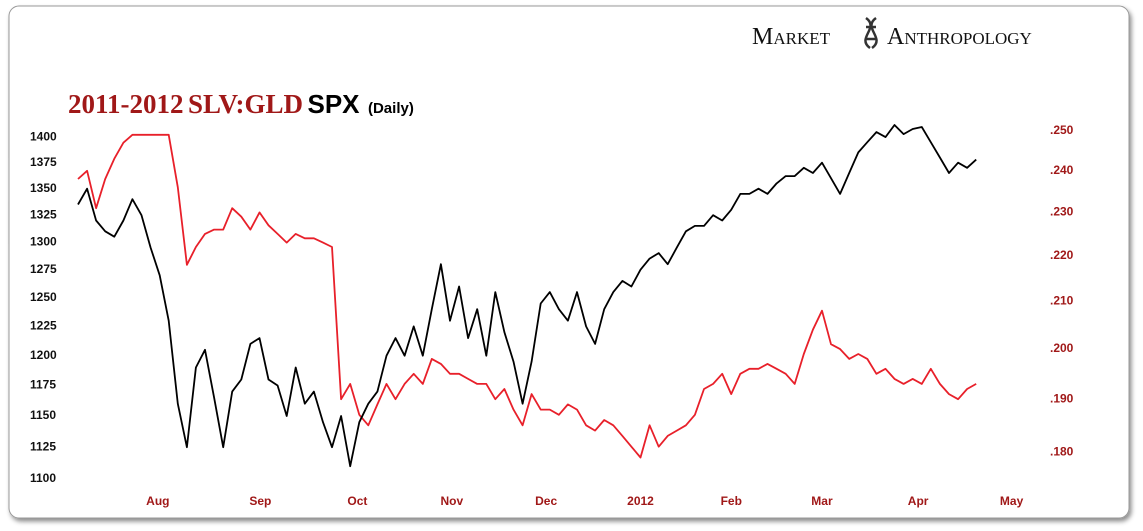  Describe the element at coordinates (1062, 348) in the screenshot. I see `y2-tick-label: .200` at that location.